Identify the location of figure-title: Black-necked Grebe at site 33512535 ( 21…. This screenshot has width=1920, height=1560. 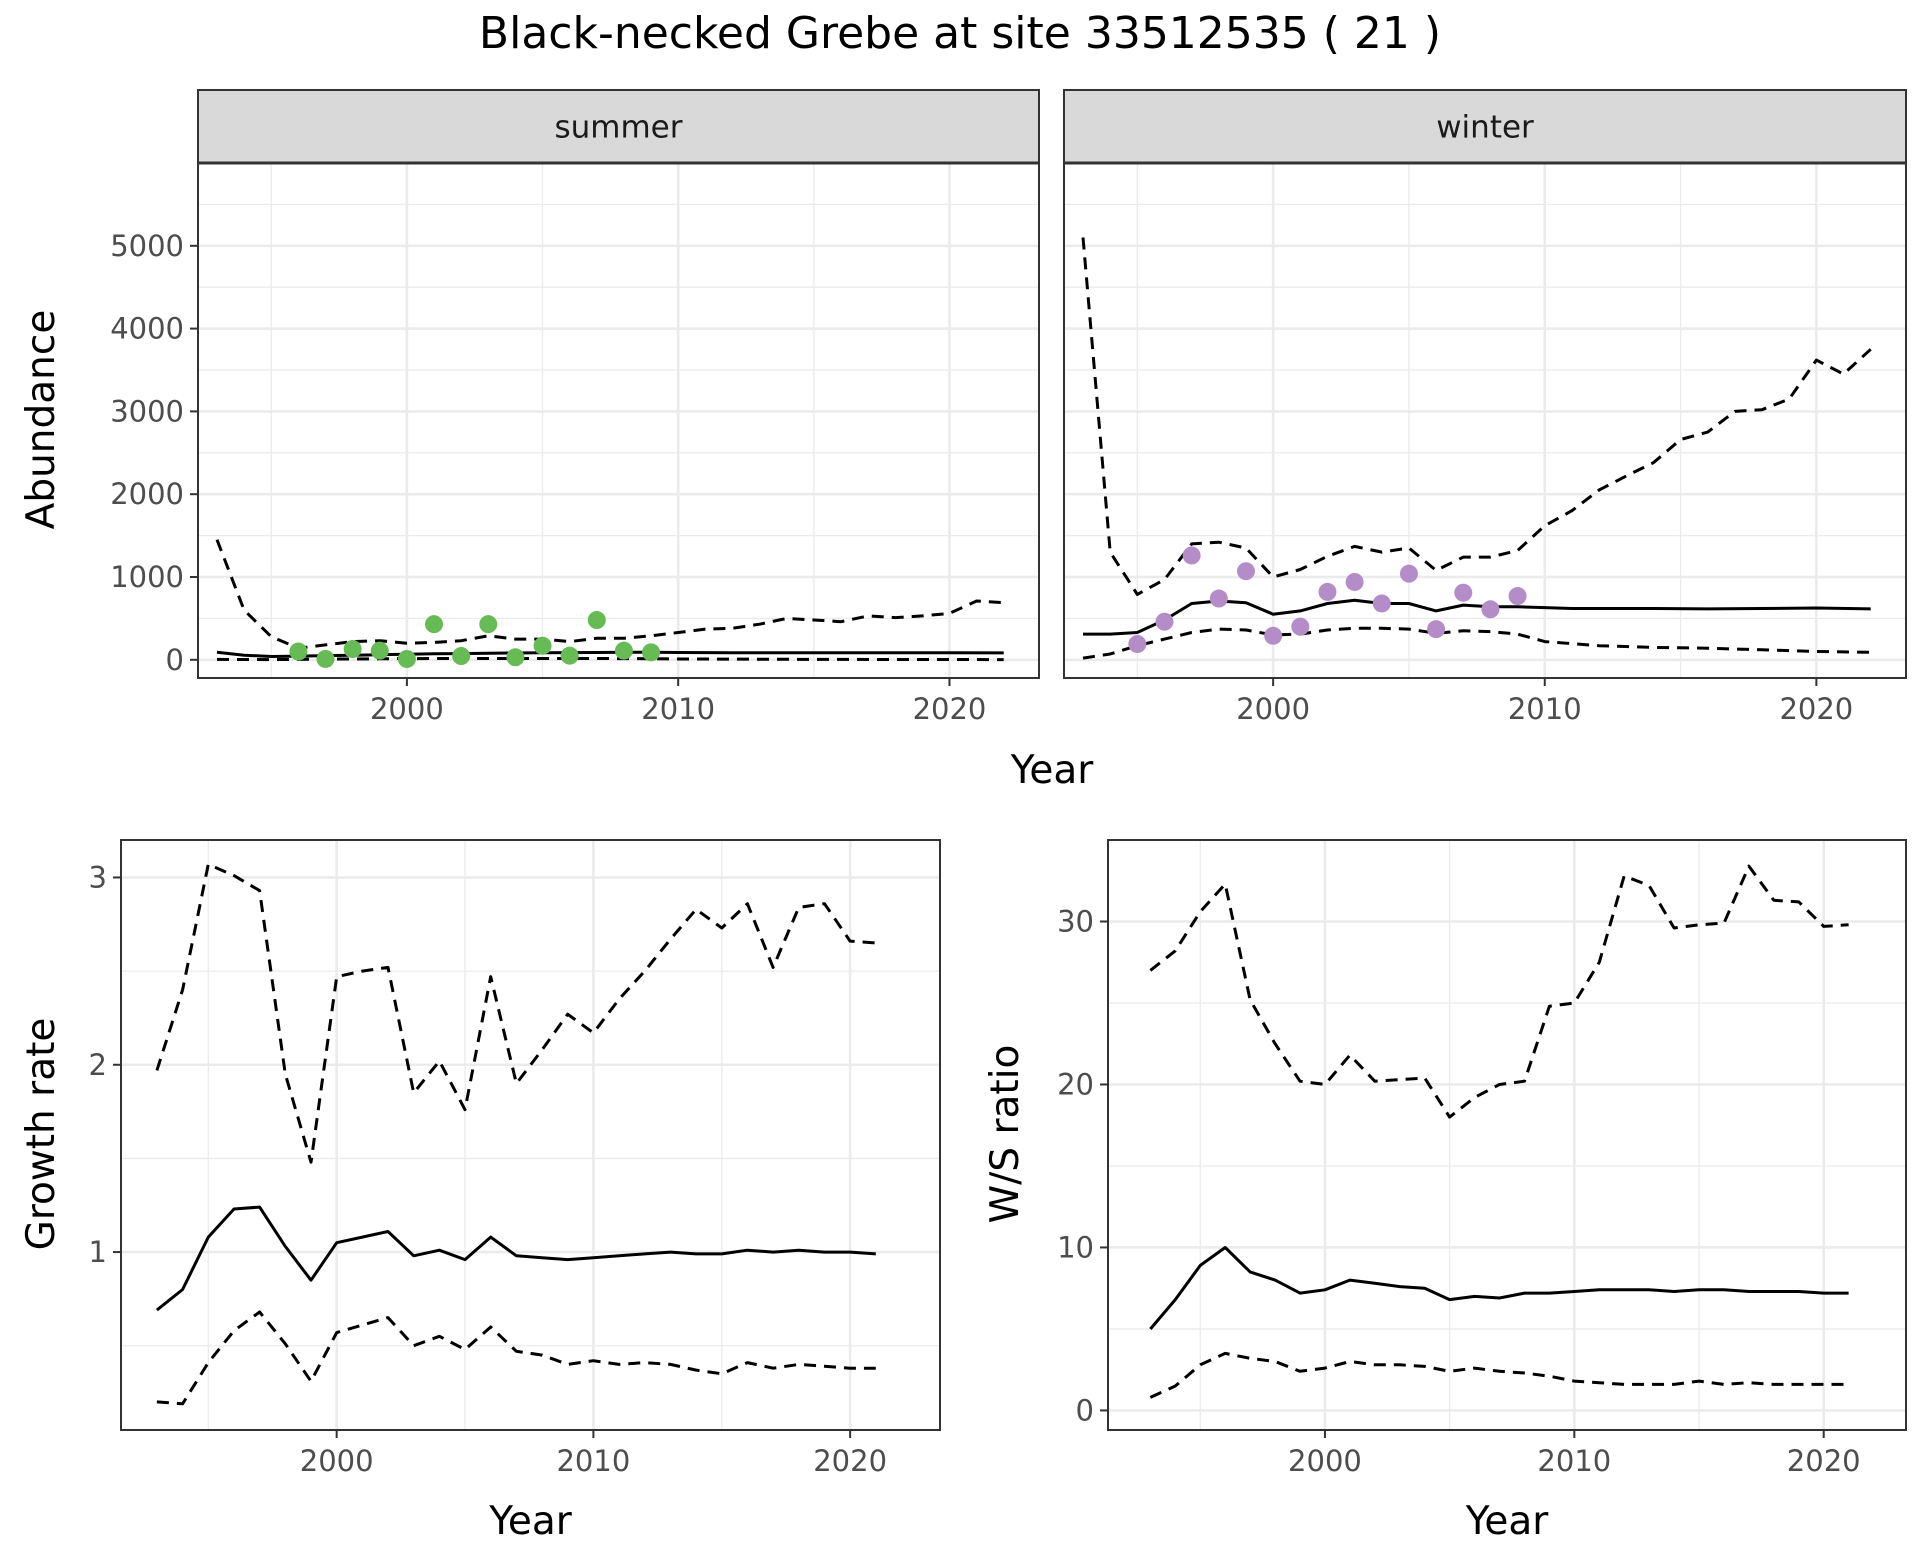
(960, 33).